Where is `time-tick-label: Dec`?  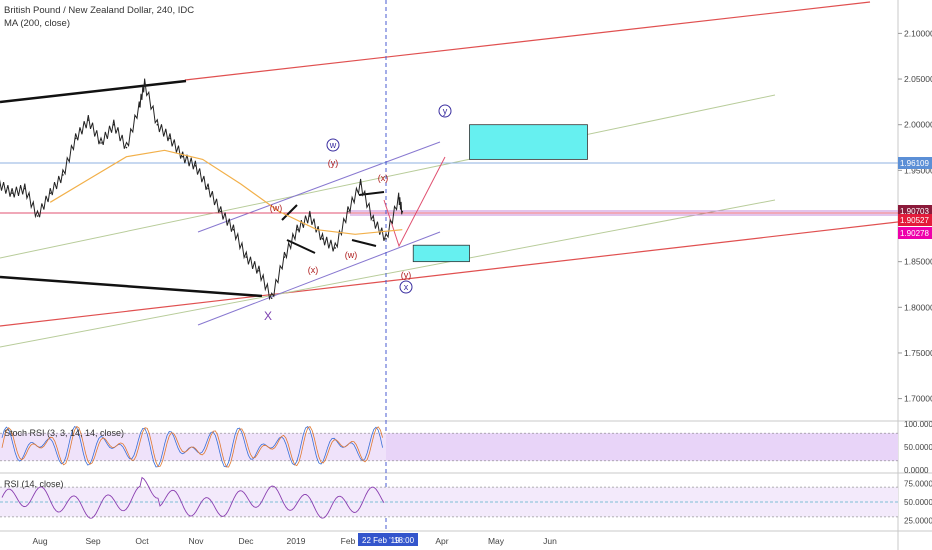 time-tick-label: Dec is located at coordinates (246, 541).